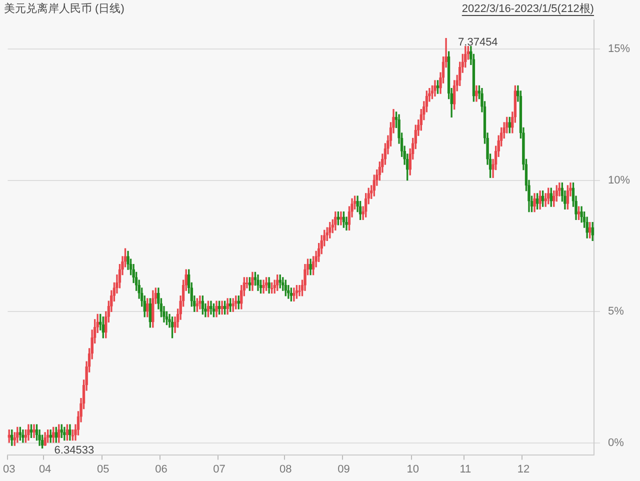 This screenshot has height=481, width=640. Describe the element at coordinates (74, 450) in the screenshot. I see `annotation: 6.34533` at that location.